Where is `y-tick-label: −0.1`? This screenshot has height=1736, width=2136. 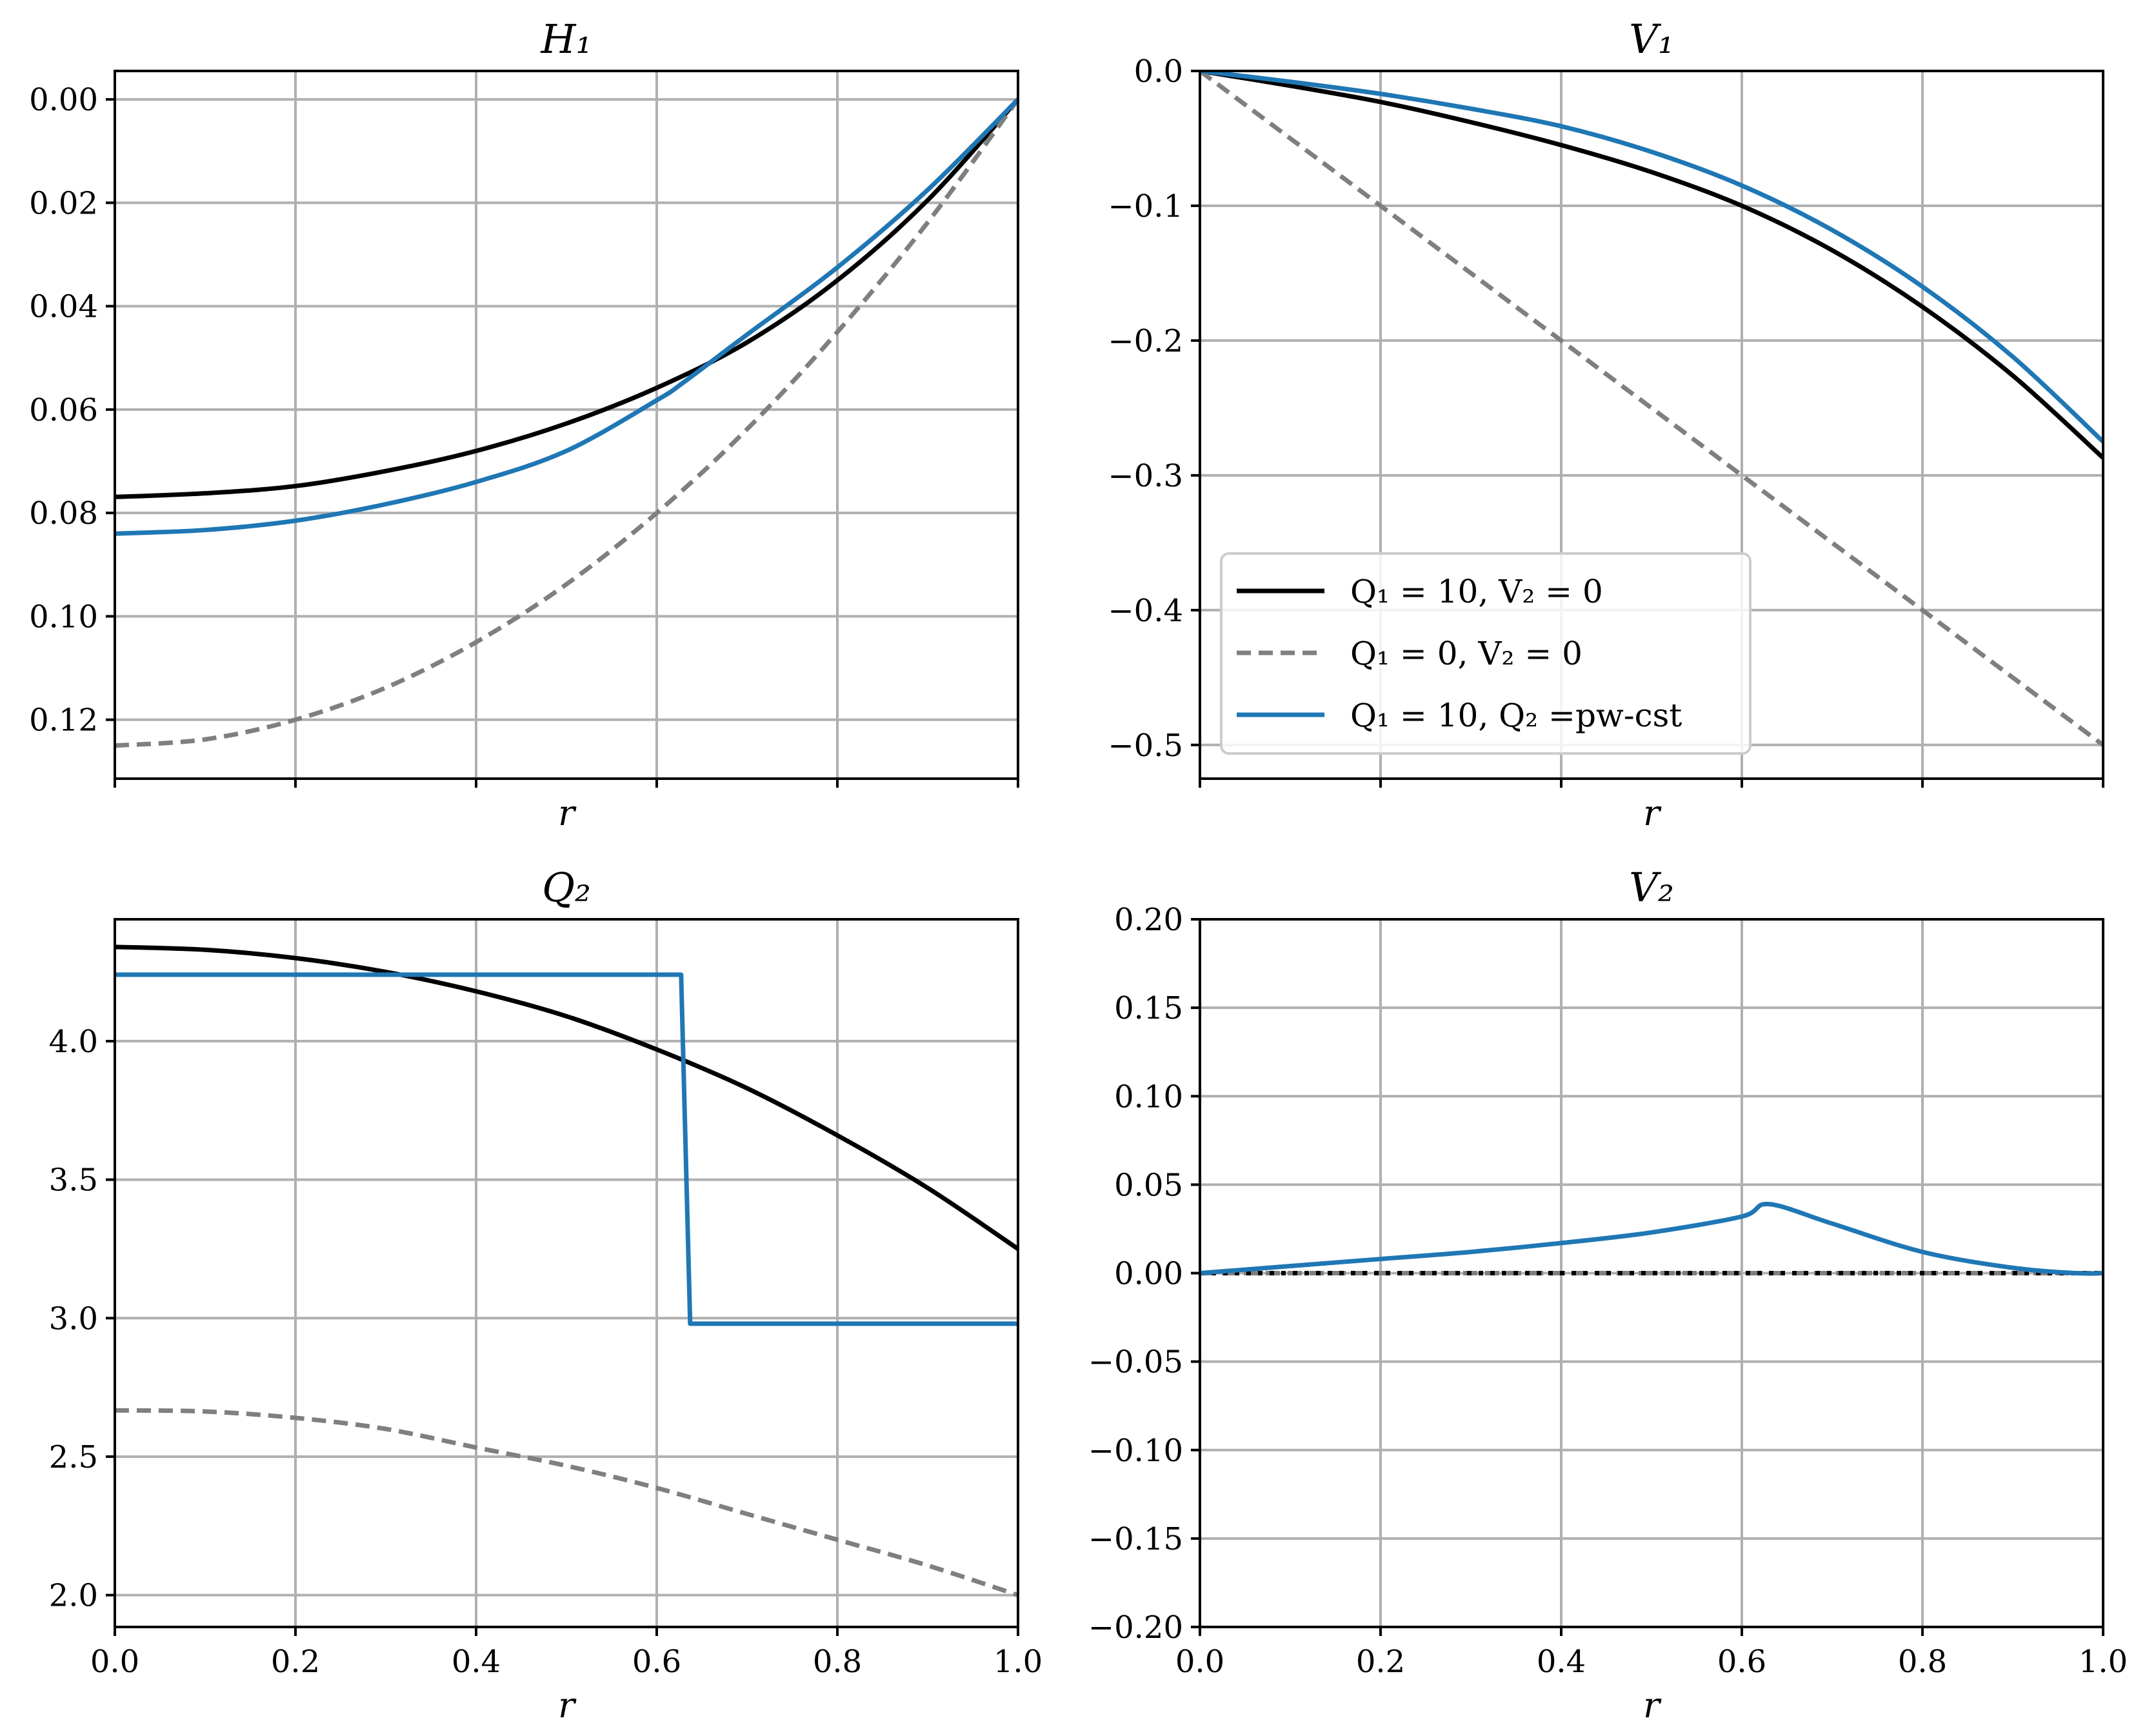 y-tick-label: −0.1 is located at coordinates (1145, 206).